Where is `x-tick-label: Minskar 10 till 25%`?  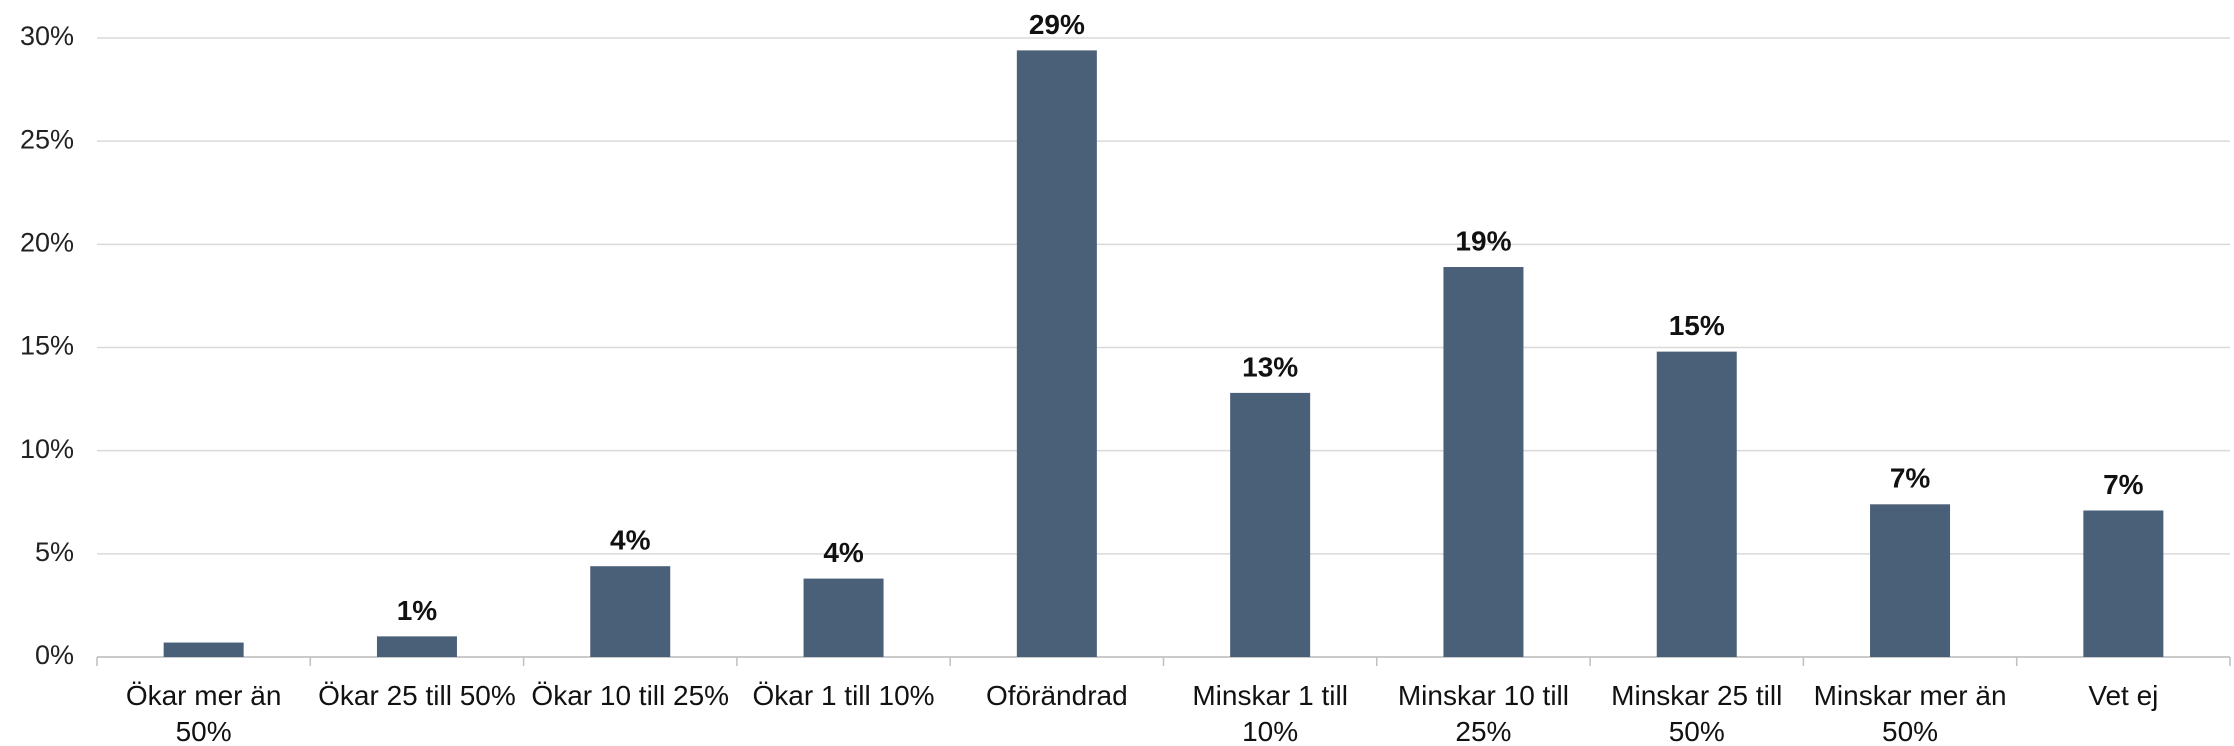
x-tick-label: Minskar 10 till 25% is located at coordinates (1483, 713).